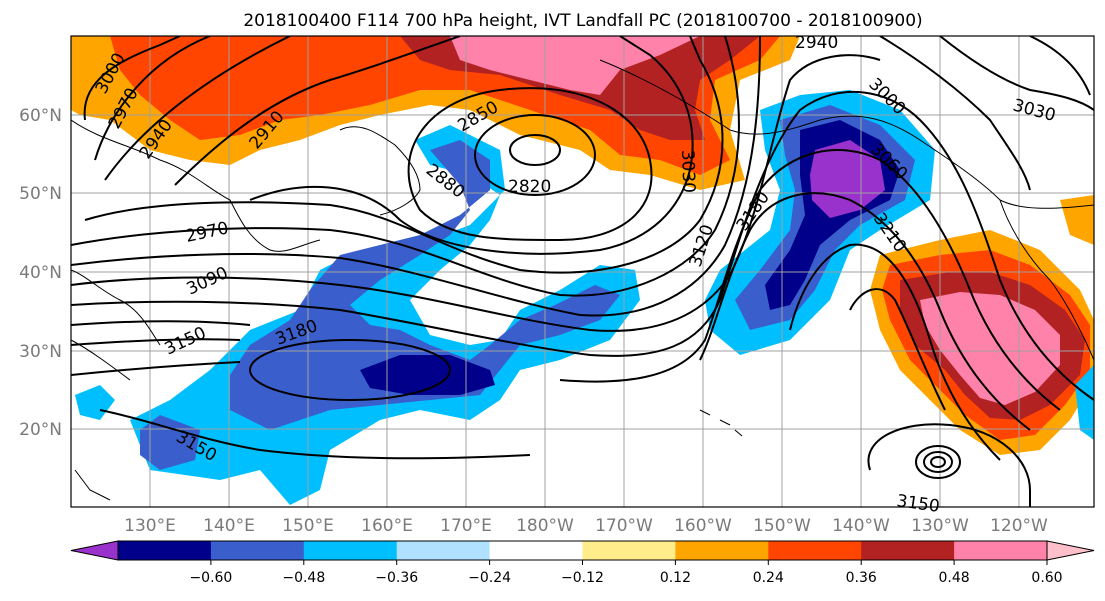  I want to click on ivt-lightblue-se, so click(1084, 402).